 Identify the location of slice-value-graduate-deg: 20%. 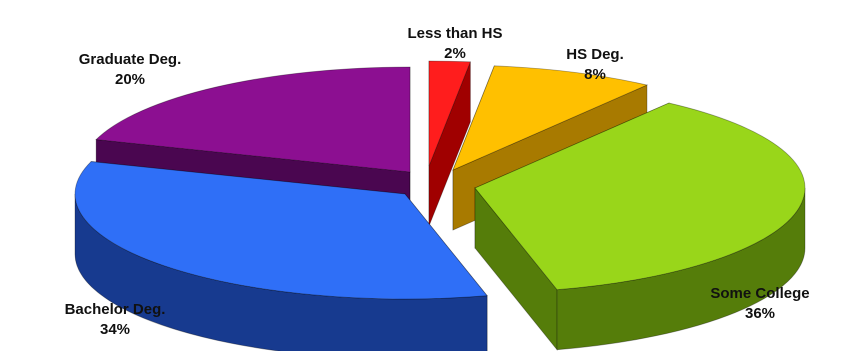
(130, 79).